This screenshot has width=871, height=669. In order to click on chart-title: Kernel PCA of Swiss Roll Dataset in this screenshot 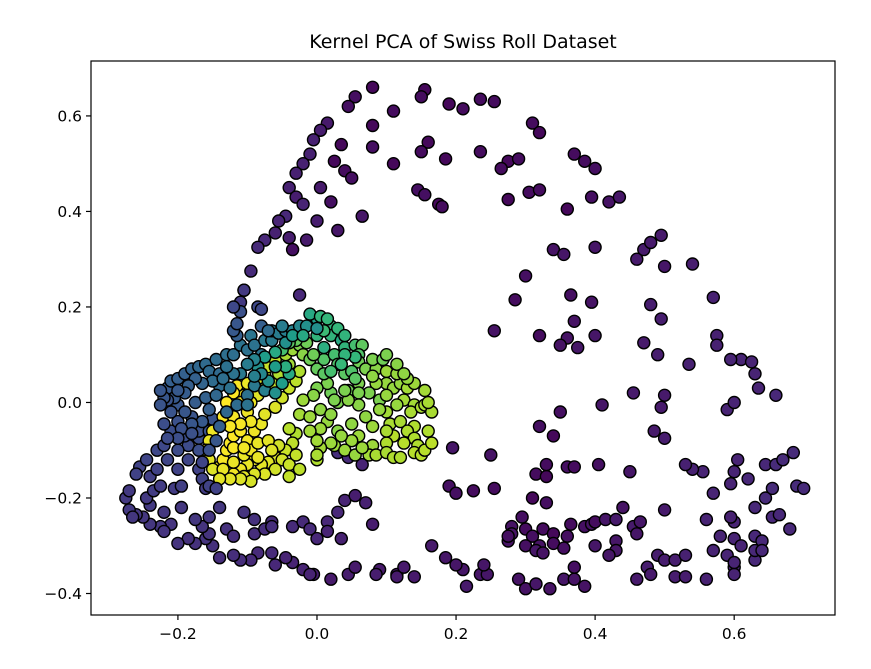, I will do `click(463, 42)`.